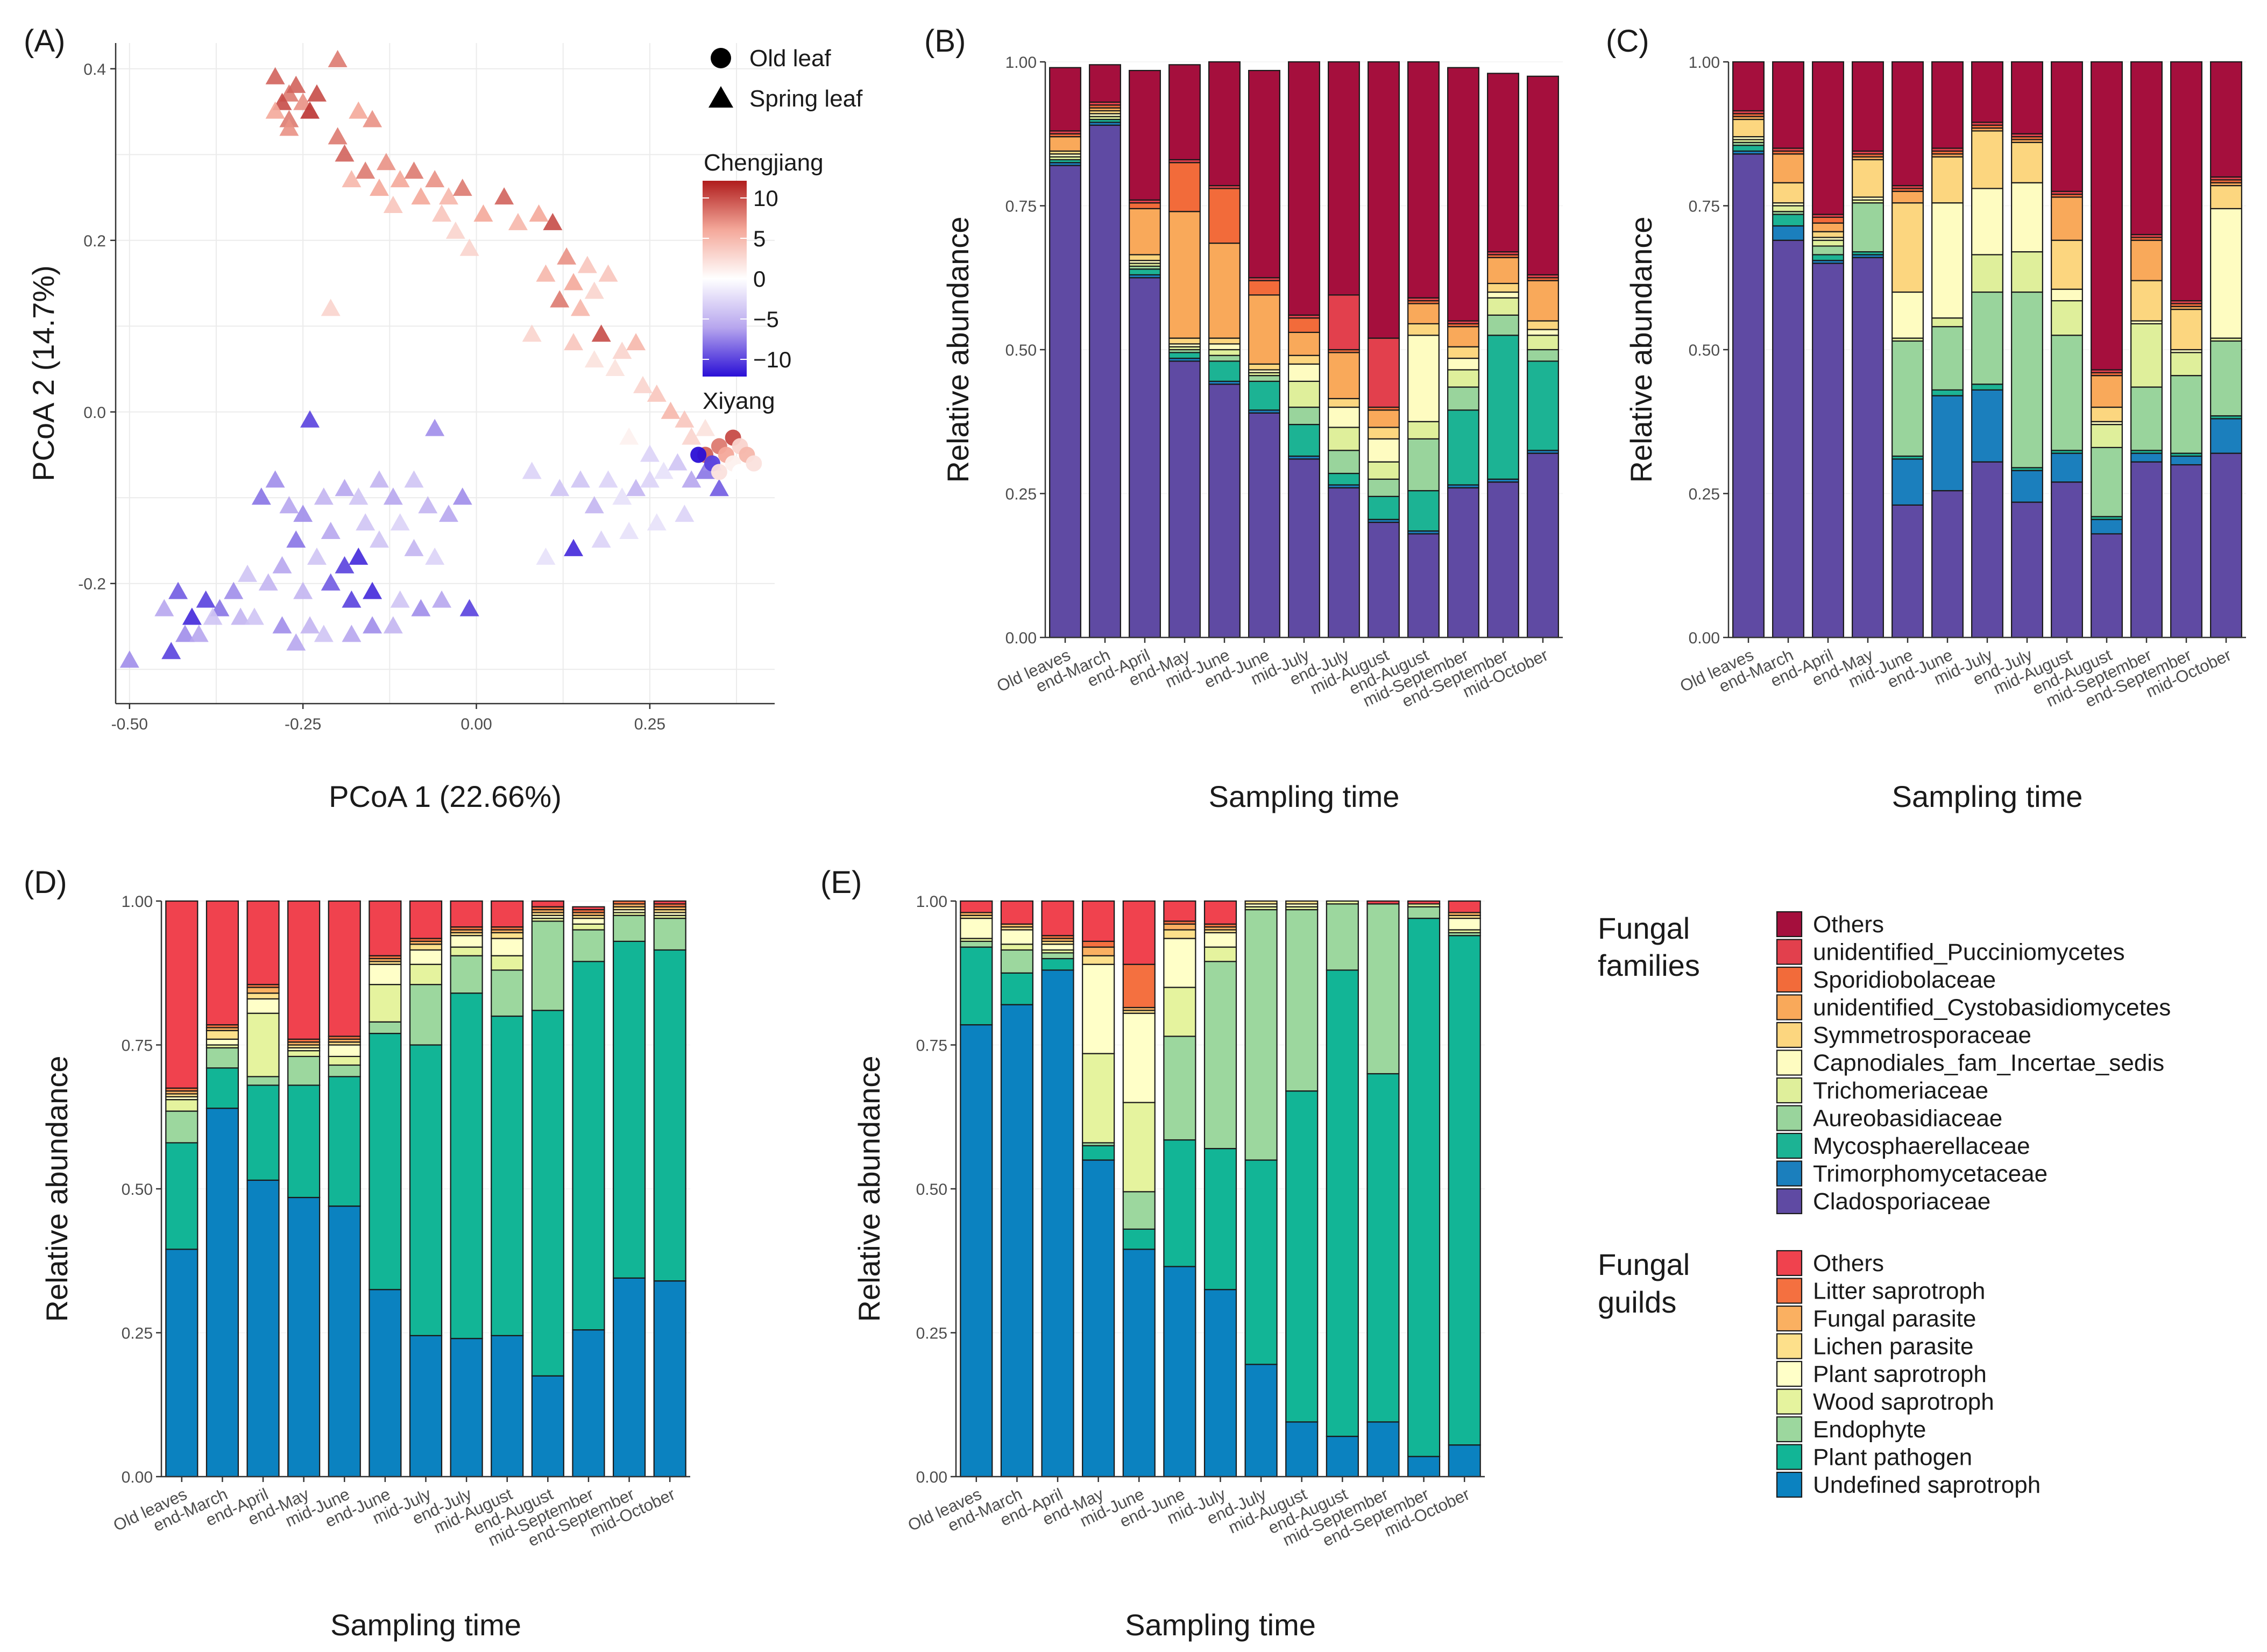 The image size is (2267, 1652). I want to click on gradient-colorbar, so click(725, 279).